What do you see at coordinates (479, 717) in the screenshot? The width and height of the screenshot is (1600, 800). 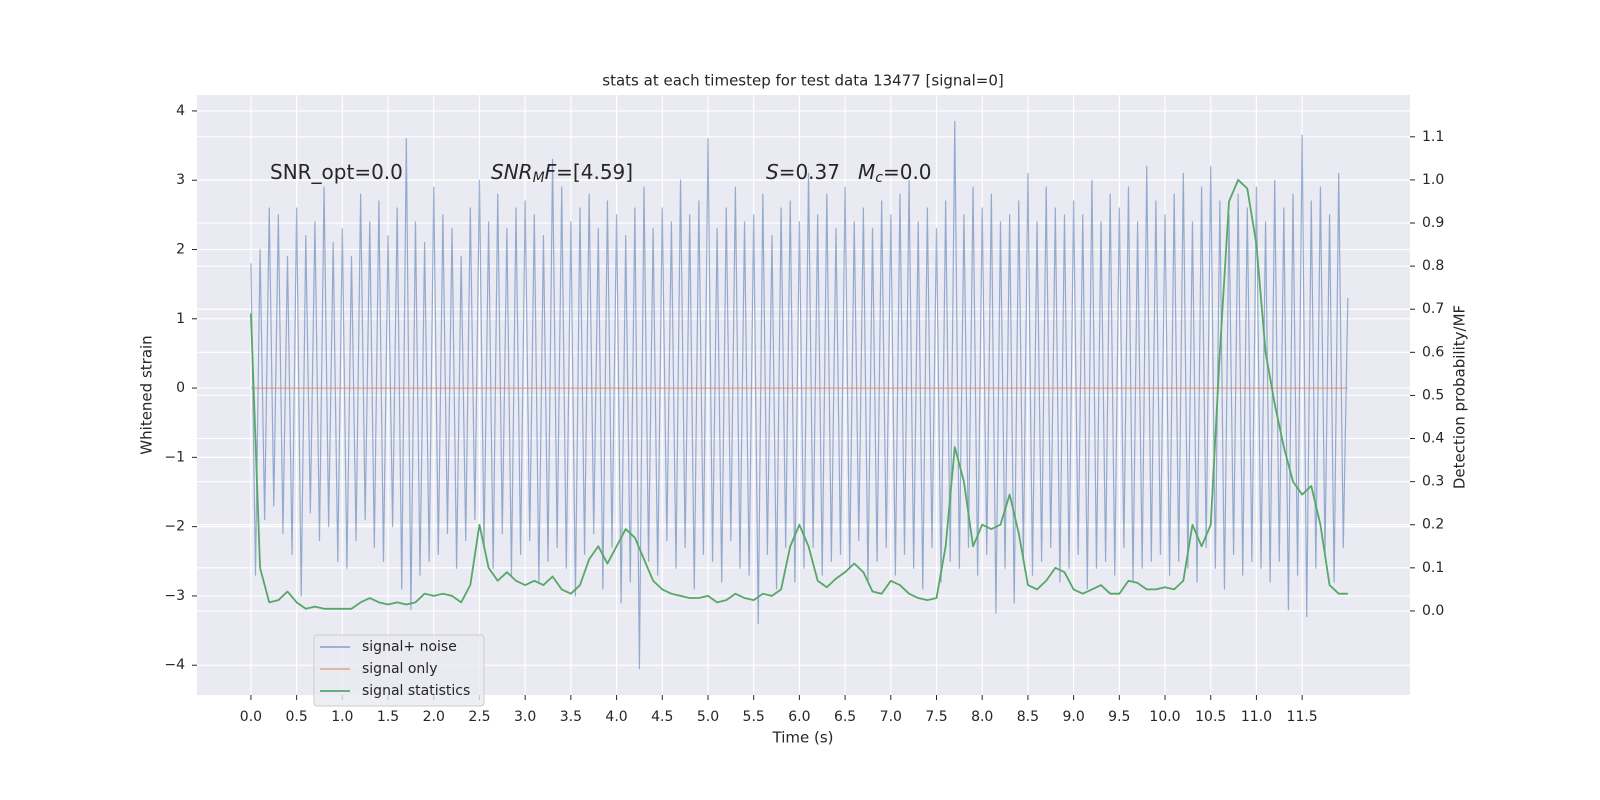 I see `x-tick-label: 2.5` at bounding box center [479, 717].